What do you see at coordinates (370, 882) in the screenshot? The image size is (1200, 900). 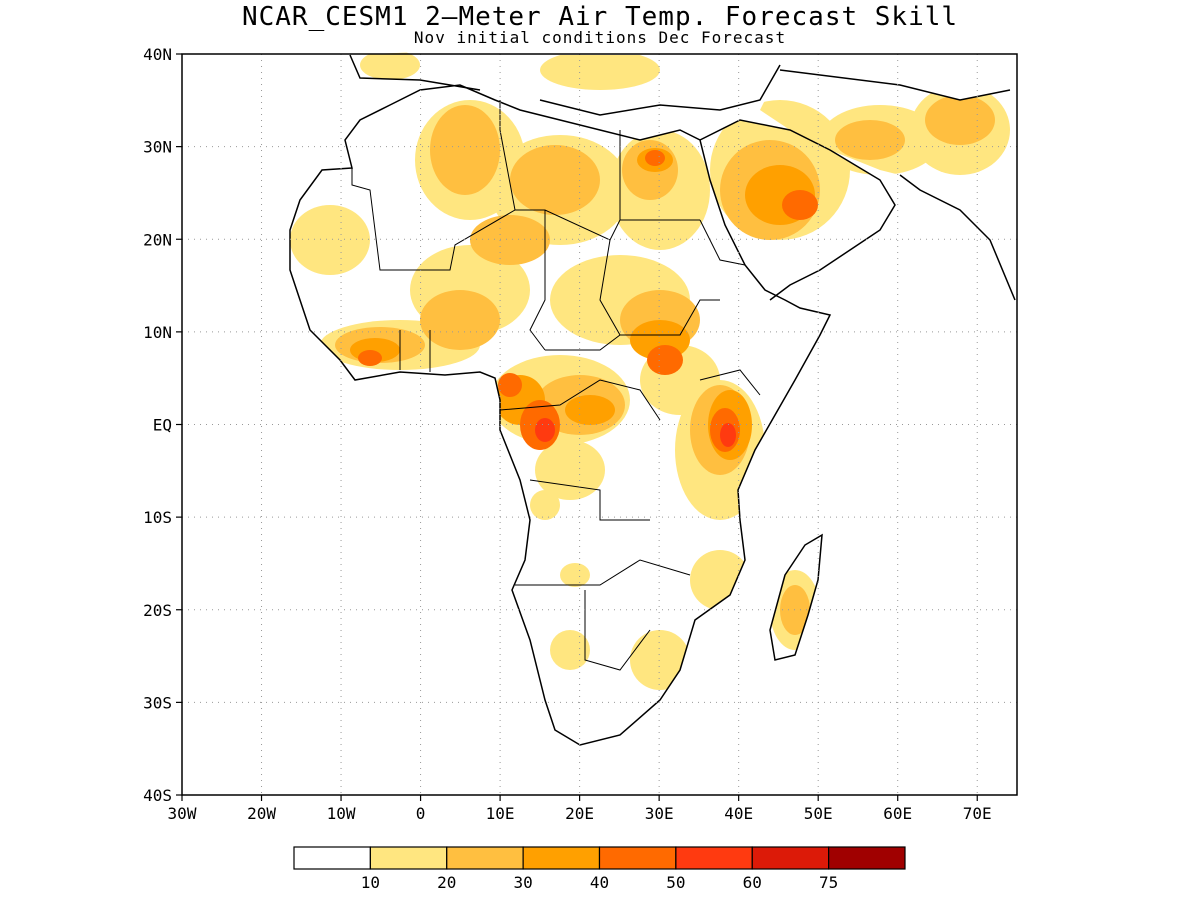 I see `colorbar-label: 10` at bounding box center [370, 882].